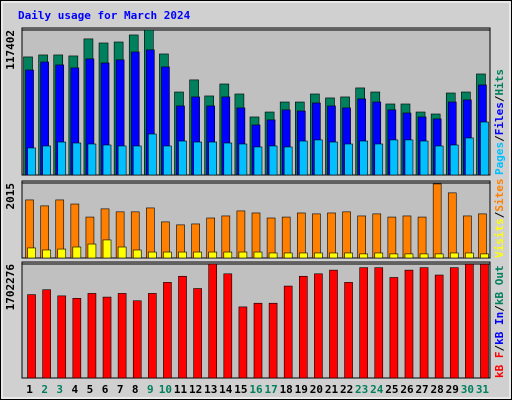 This screenshot has height=400, width=512. Describe the element at coordinates (499, 158) in the screenshot. I see `legend-entry: Pages` at that location.